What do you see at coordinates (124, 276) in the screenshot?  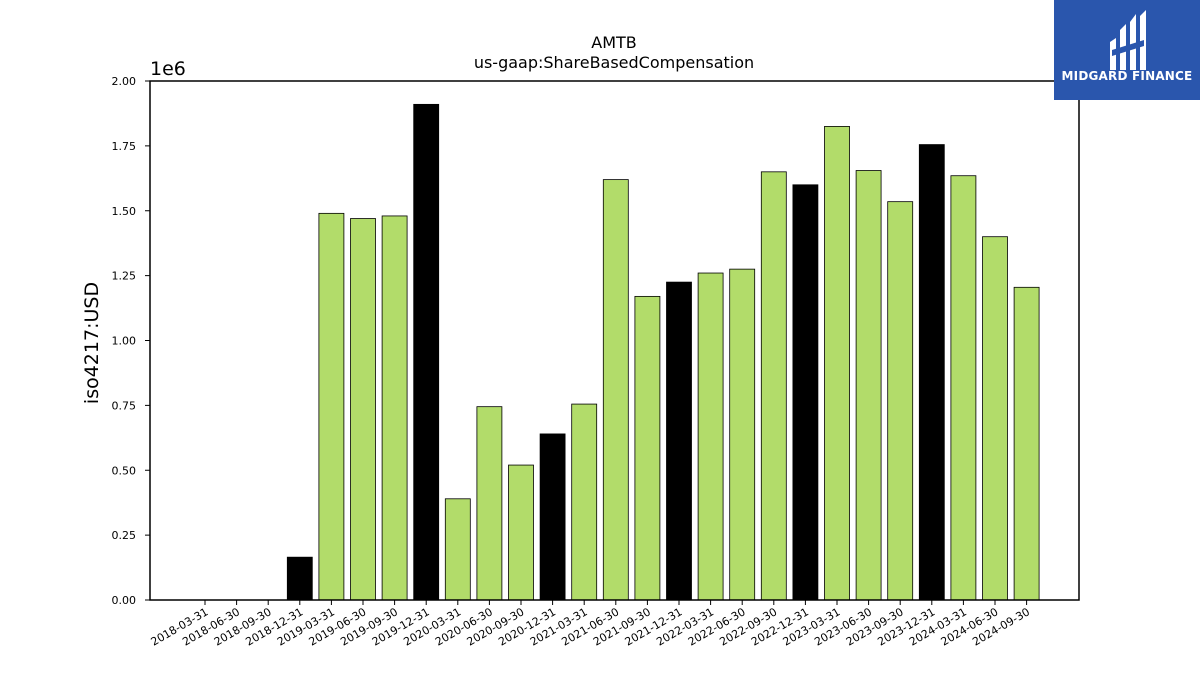 I see `y-tick-label: 1.25` at bounding box center [124, 276].